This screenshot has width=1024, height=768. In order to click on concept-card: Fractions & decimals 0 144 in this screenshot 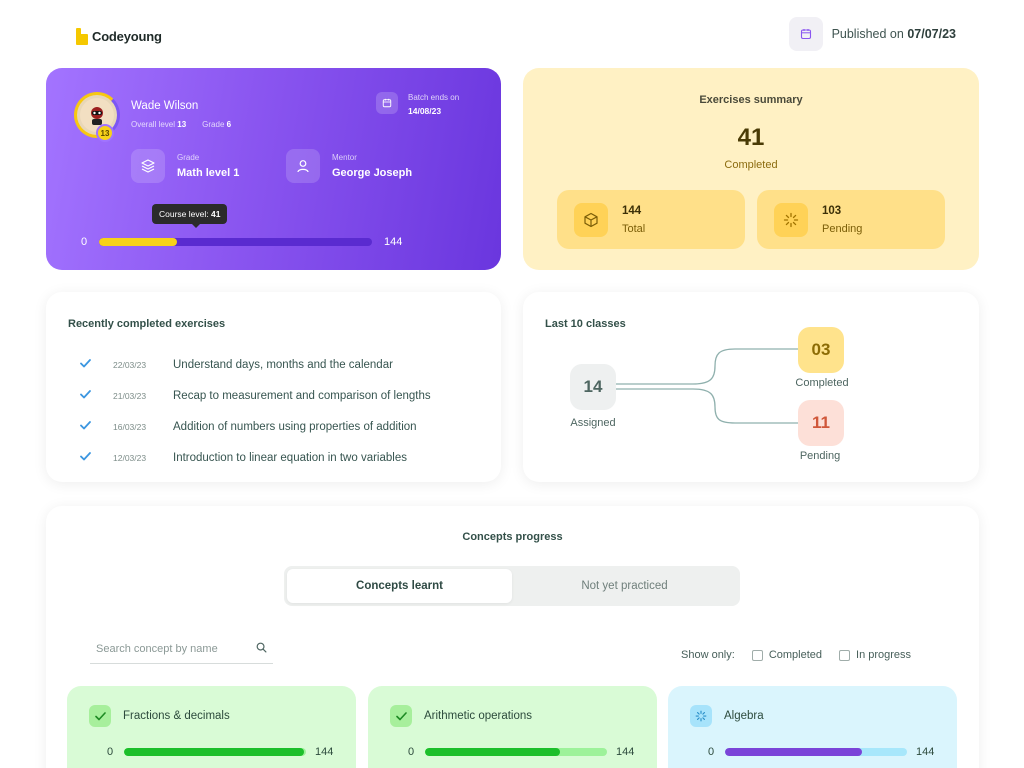, I will do `click(211, 727)`.